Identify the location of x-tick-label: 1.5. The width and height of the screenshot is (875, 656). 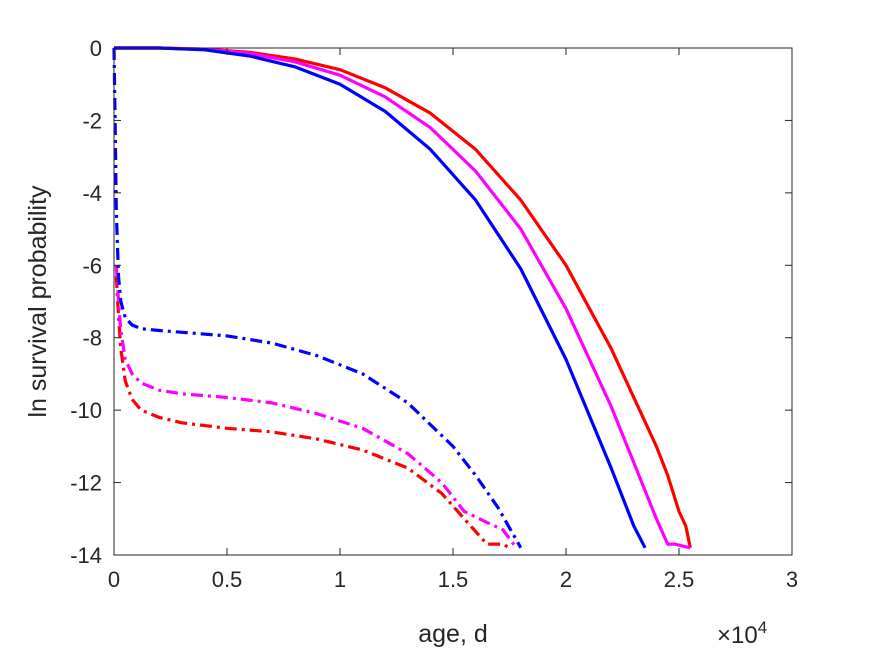
(453, 579).